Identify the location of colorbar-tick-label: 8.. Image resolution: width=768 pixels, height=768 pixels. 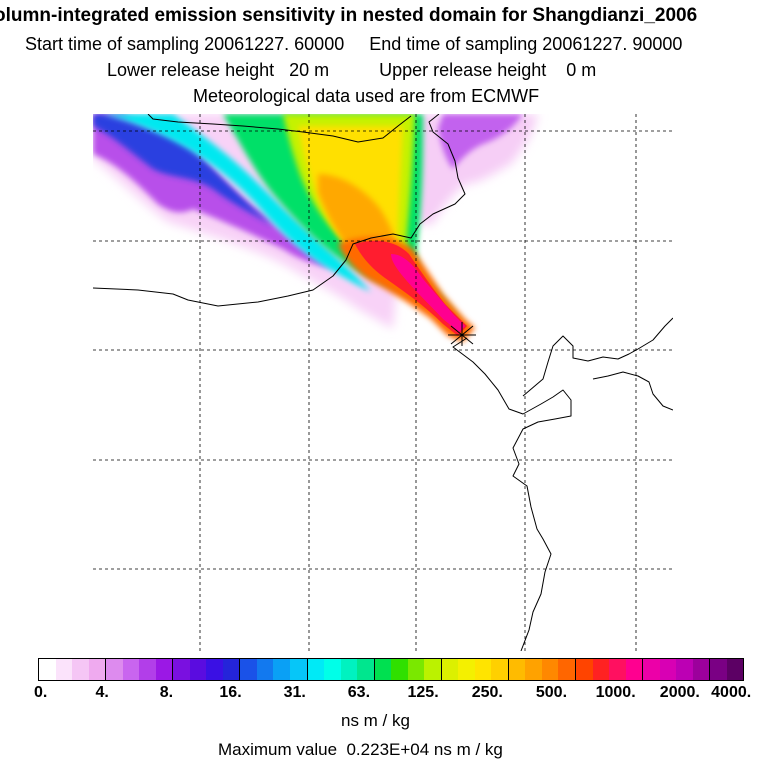
(166, 692).